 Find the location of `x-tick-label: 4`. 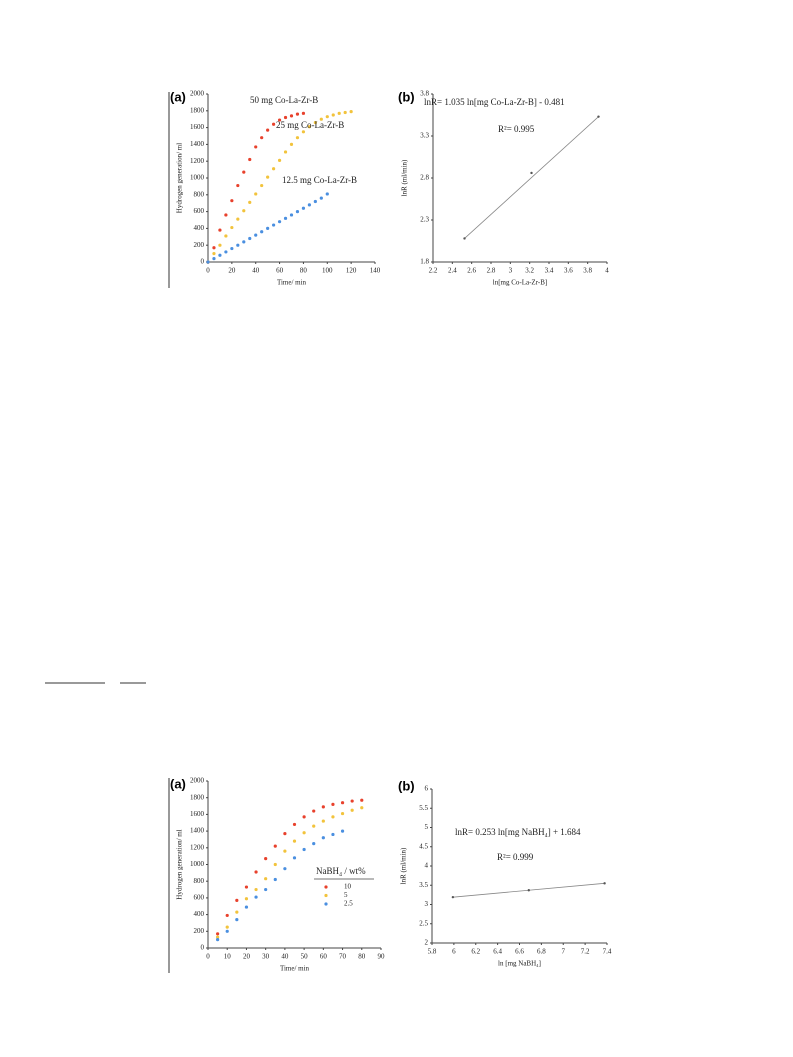

x-tick-label: 4 is located at coordinates (607, 271).